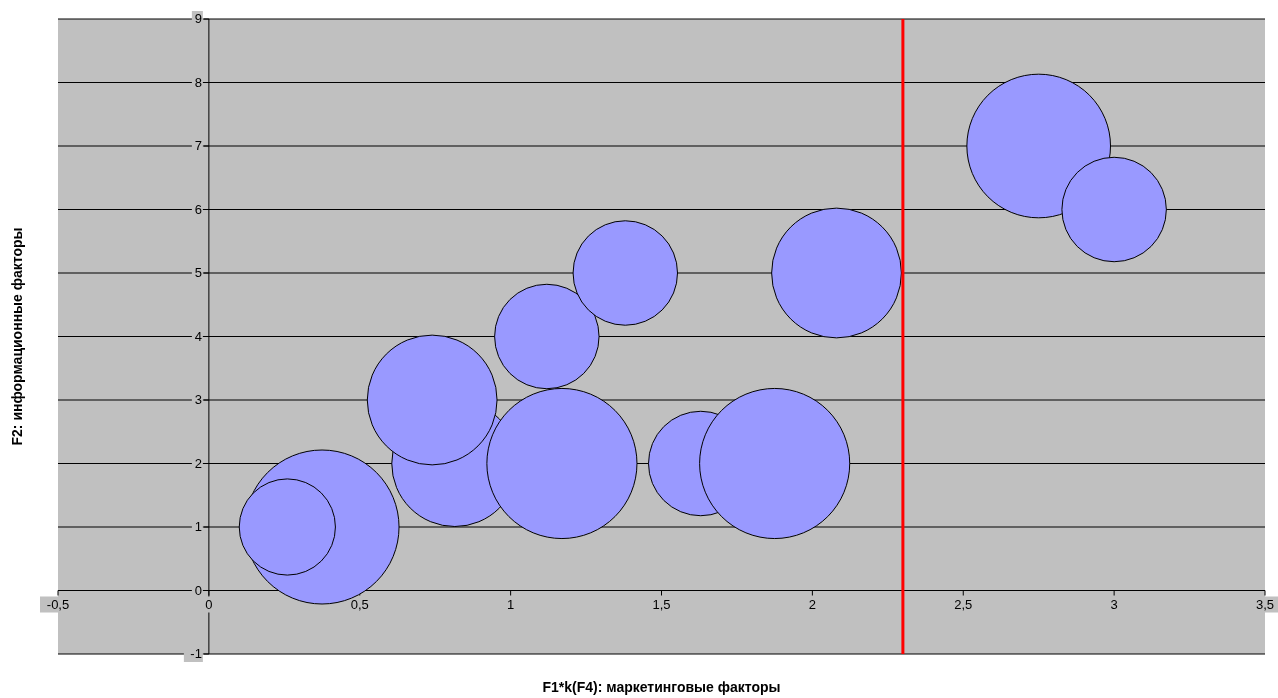 This screenshot has width=1278, height=698. Describe the element at coordinates (812, 604) in the screenshot. I see `x-tick-label: 2` at that location.